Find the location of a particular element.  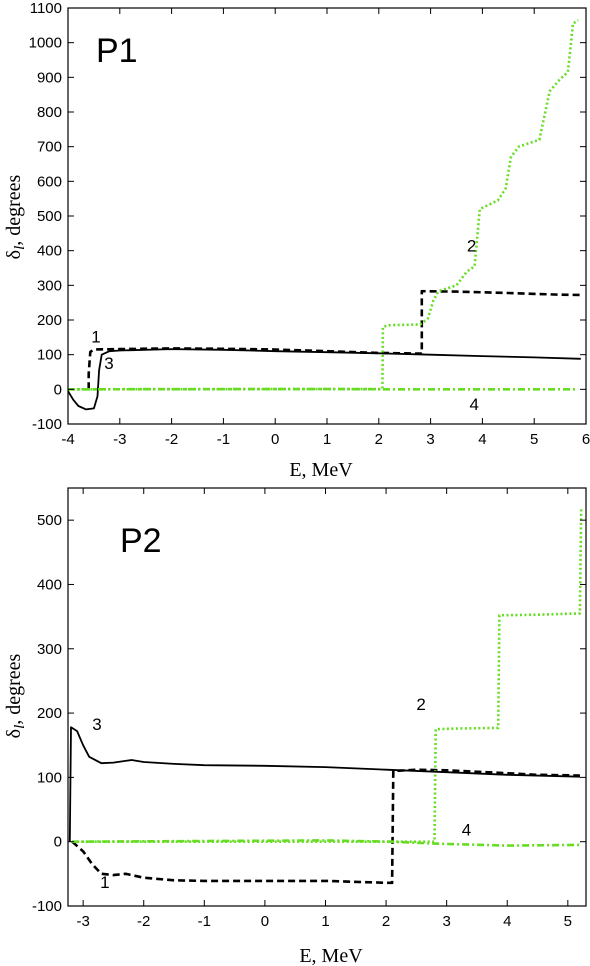

panel-label: P2 is located at coordinates (141, 541).